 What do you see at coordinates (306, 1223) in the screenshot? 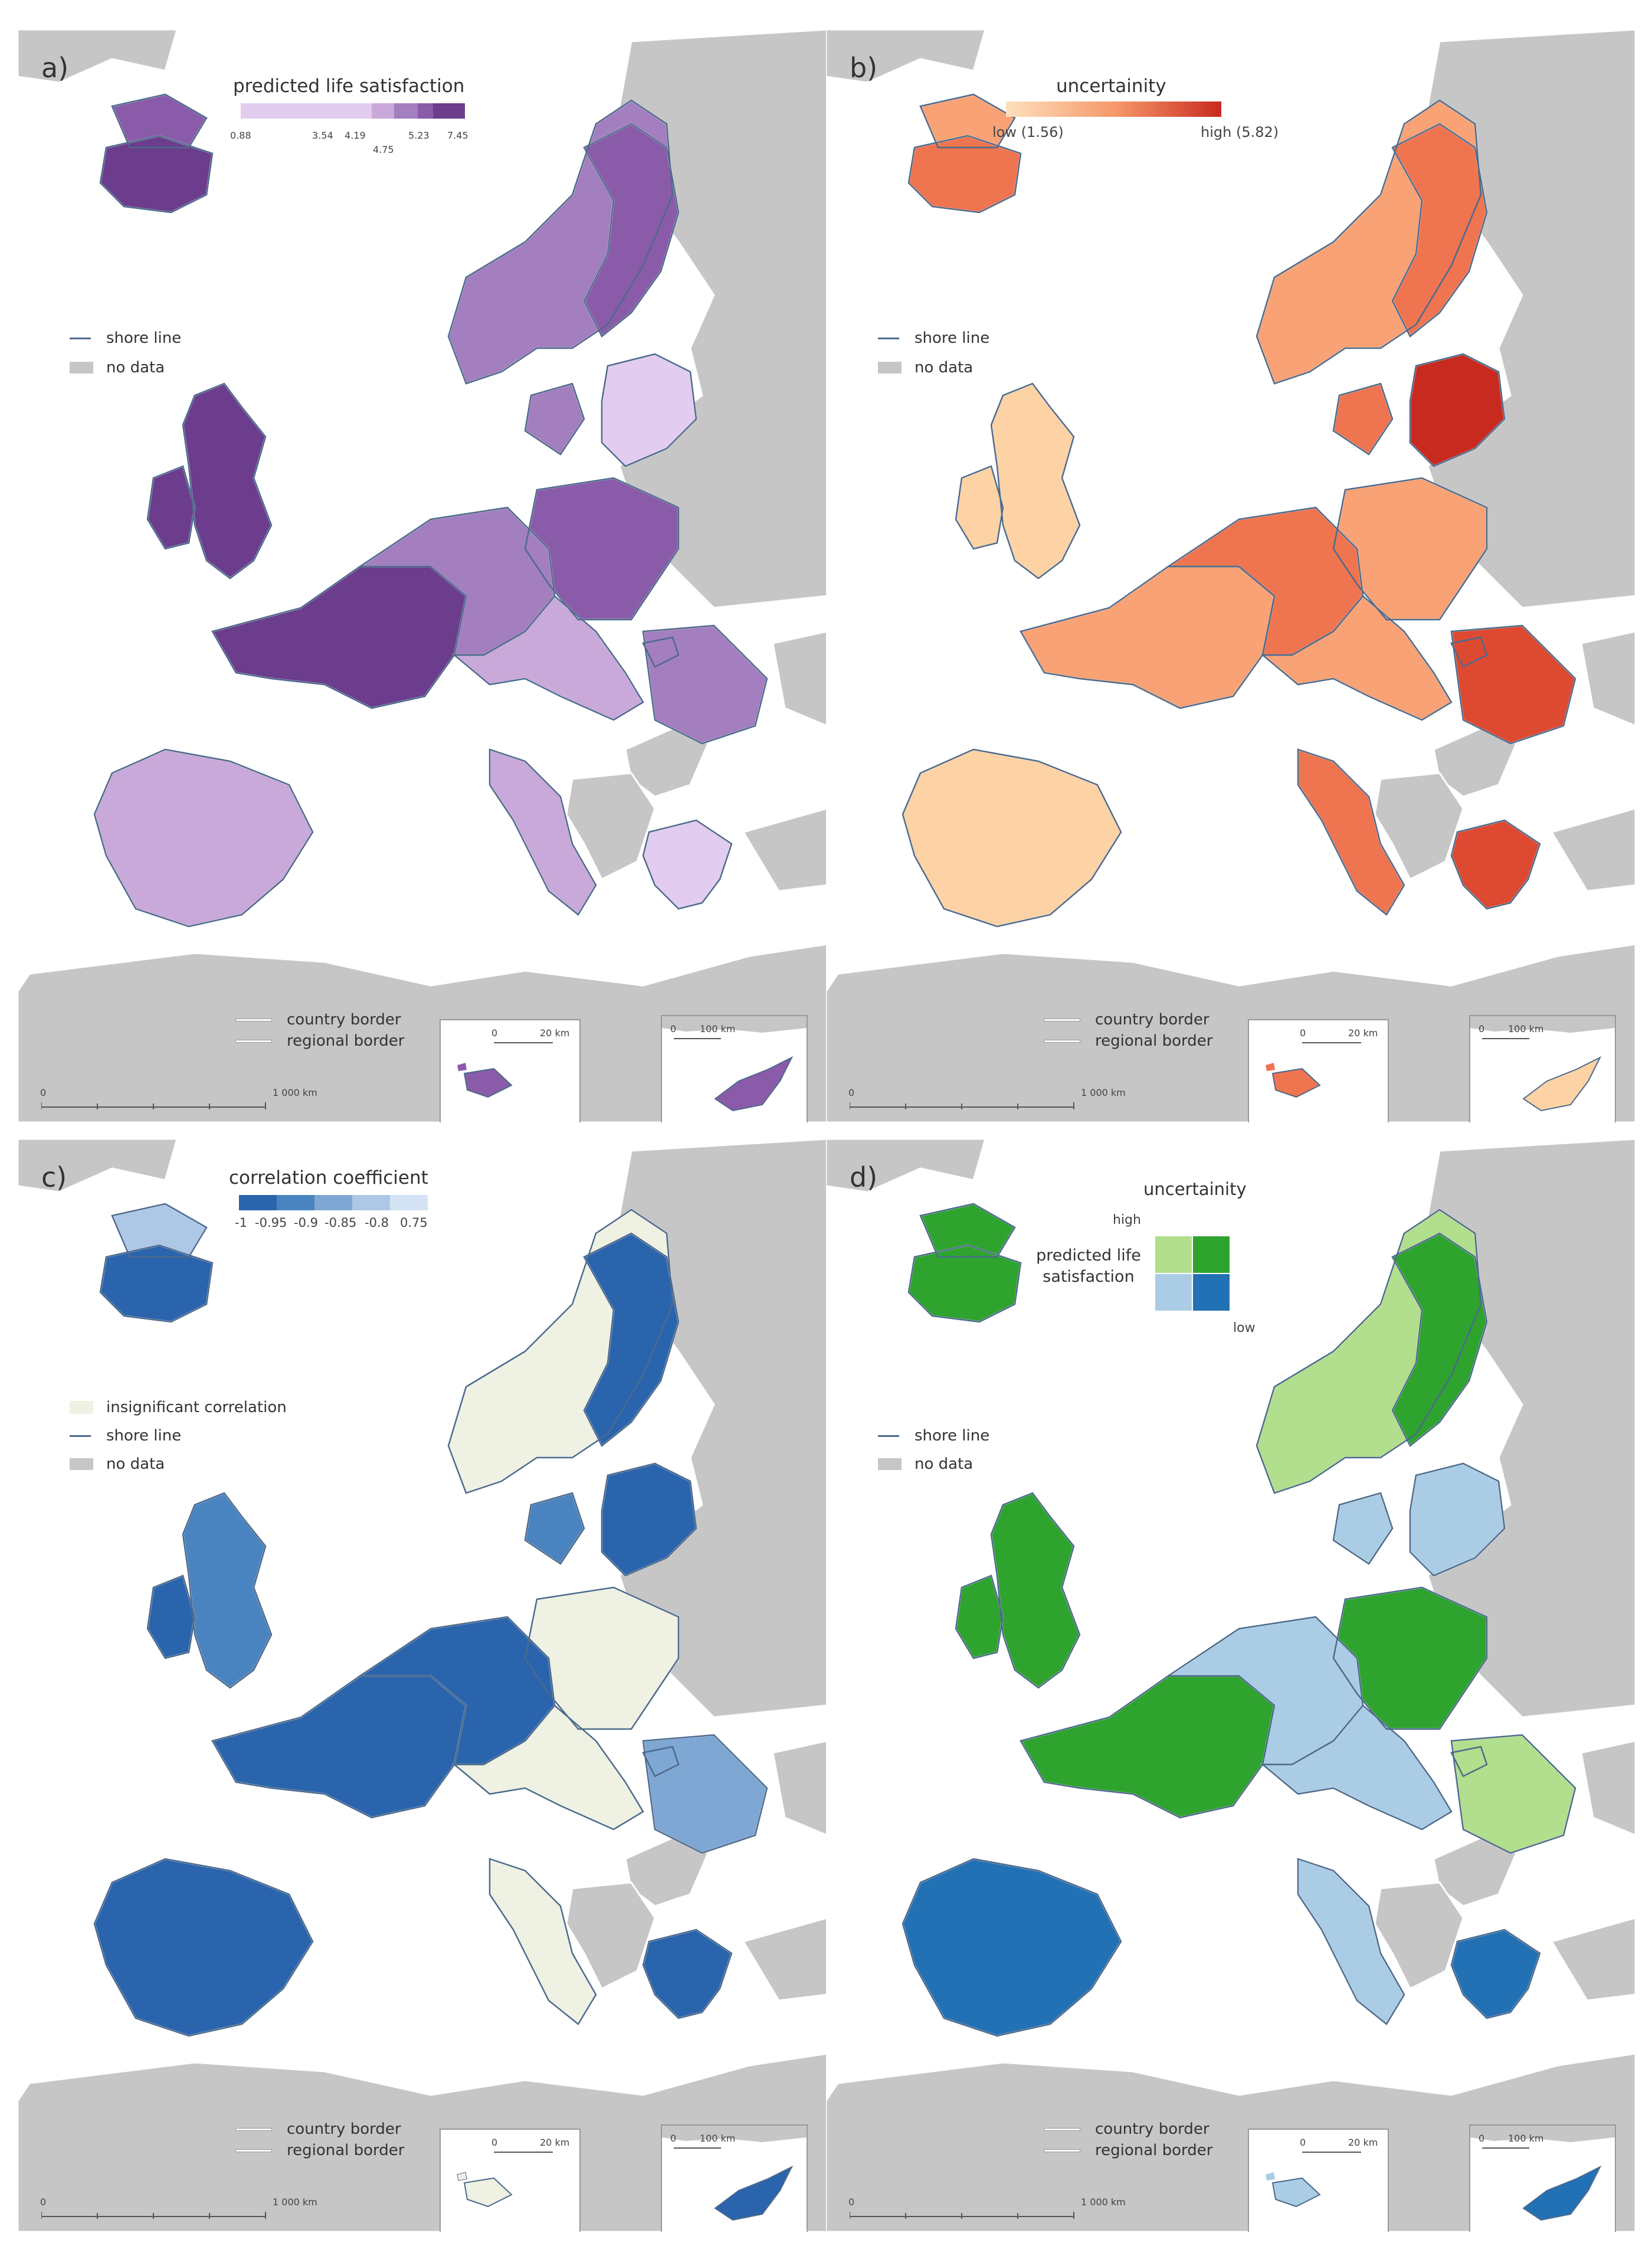
I see `legend-tick-2: -0.9` at bounding box center [306, 1223].